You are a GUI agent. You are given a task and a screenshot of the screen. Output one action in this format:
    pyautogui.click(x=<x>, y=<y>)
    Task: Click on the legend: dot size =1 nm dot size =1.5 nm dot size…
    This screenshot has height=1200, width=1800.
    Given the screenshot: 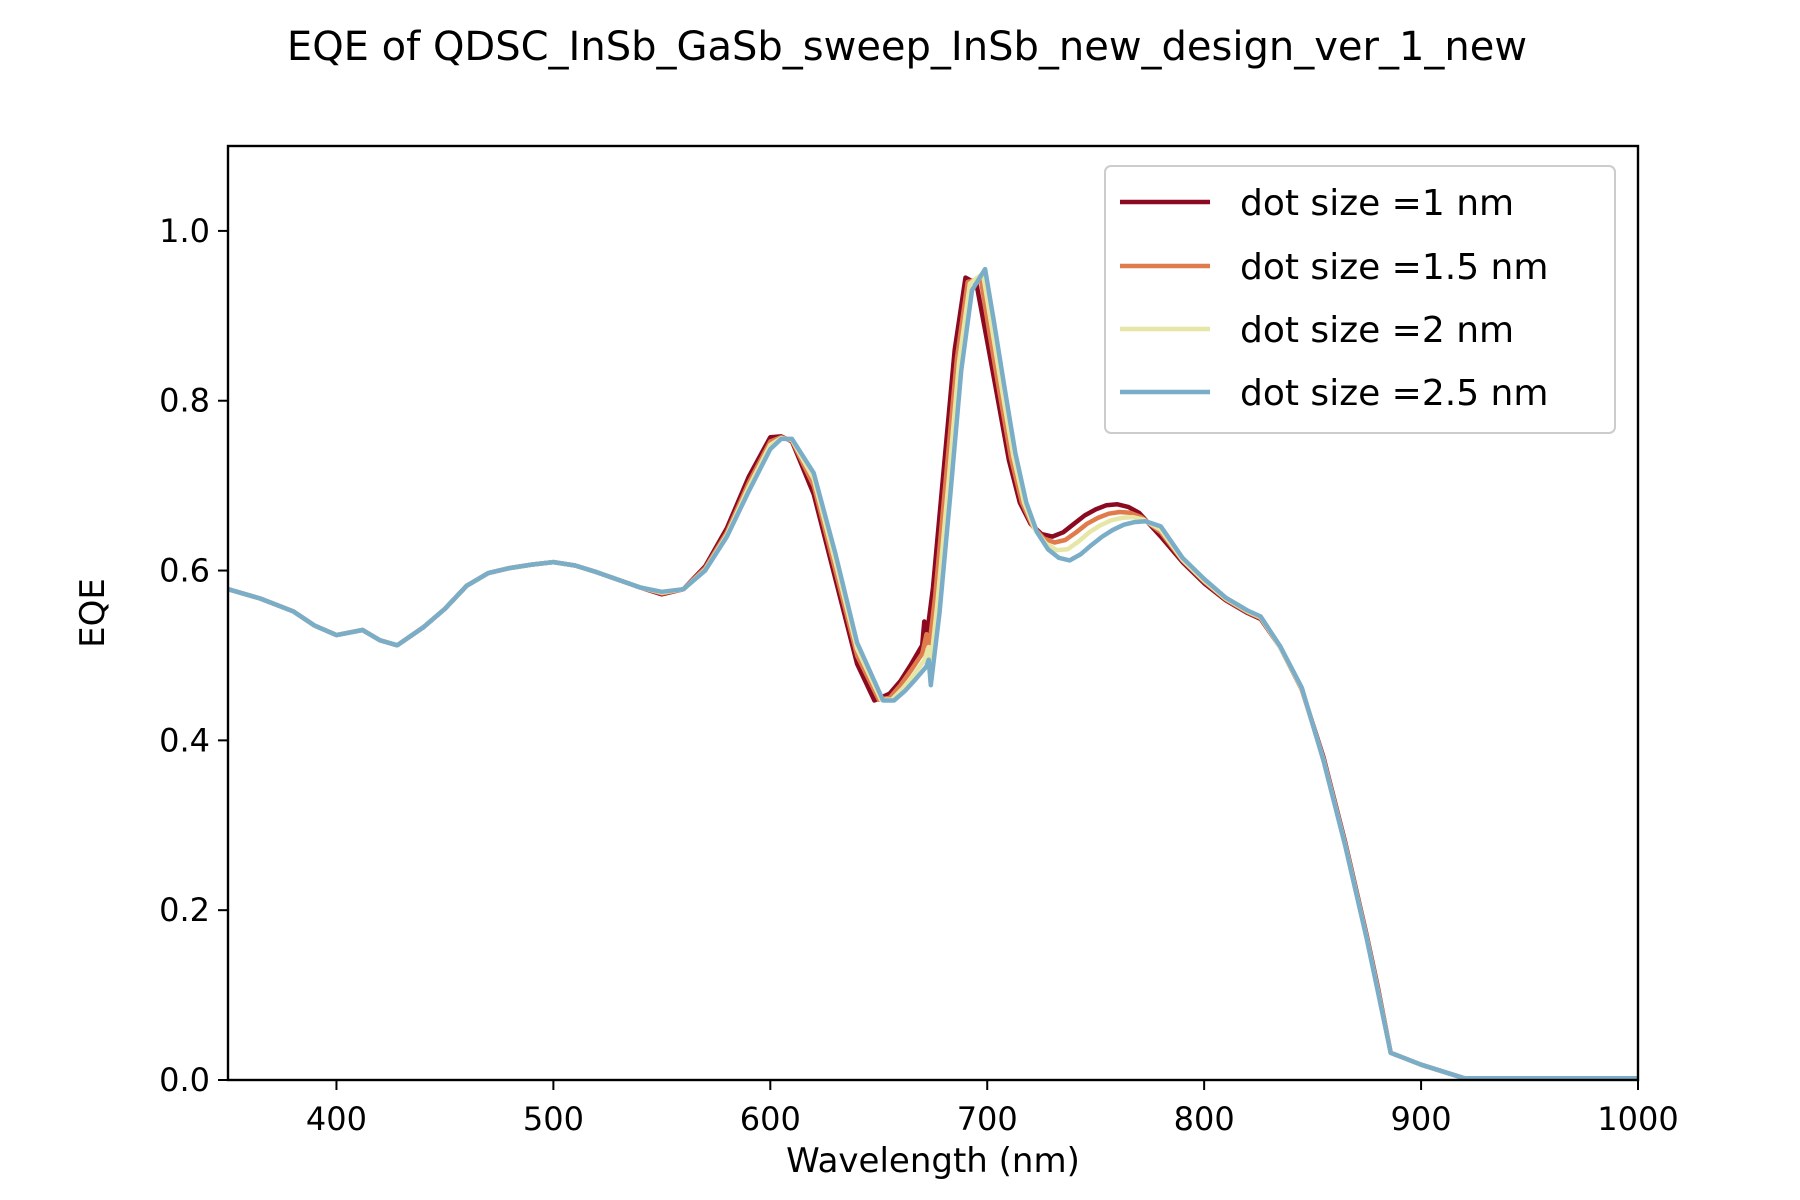 What is the action you would take?
    pyautogui.click(x=1360, y=299)
    